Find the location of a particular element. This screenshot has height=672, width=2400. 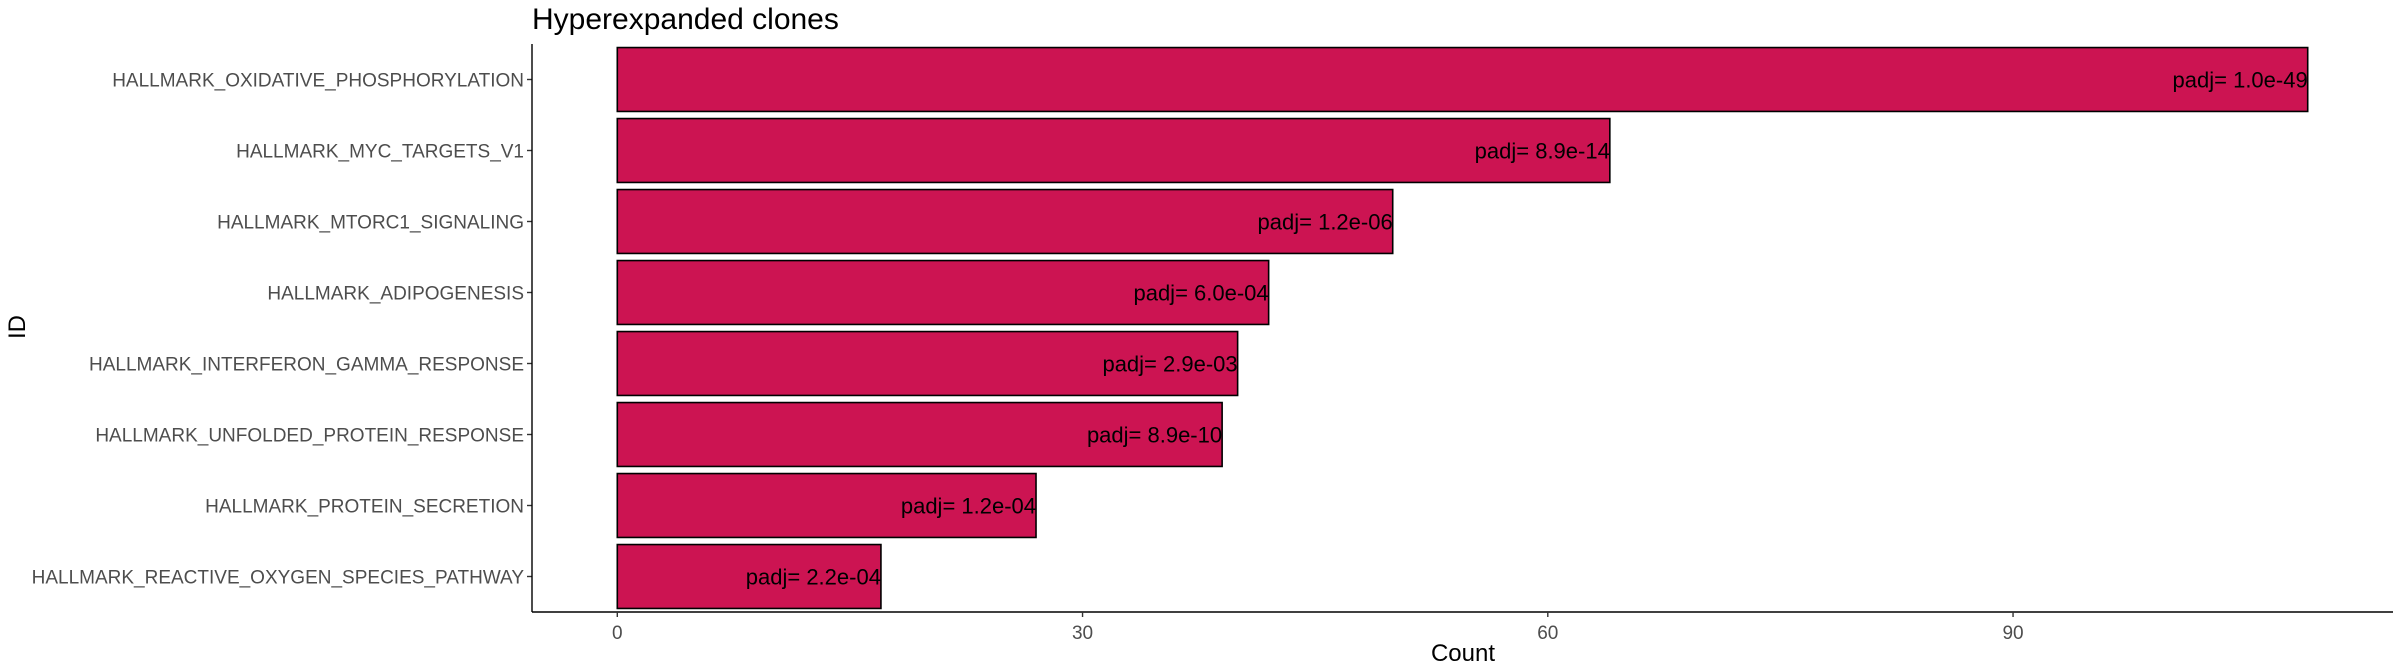

x-axis-title: Count is located at coordinates (1463, 653).